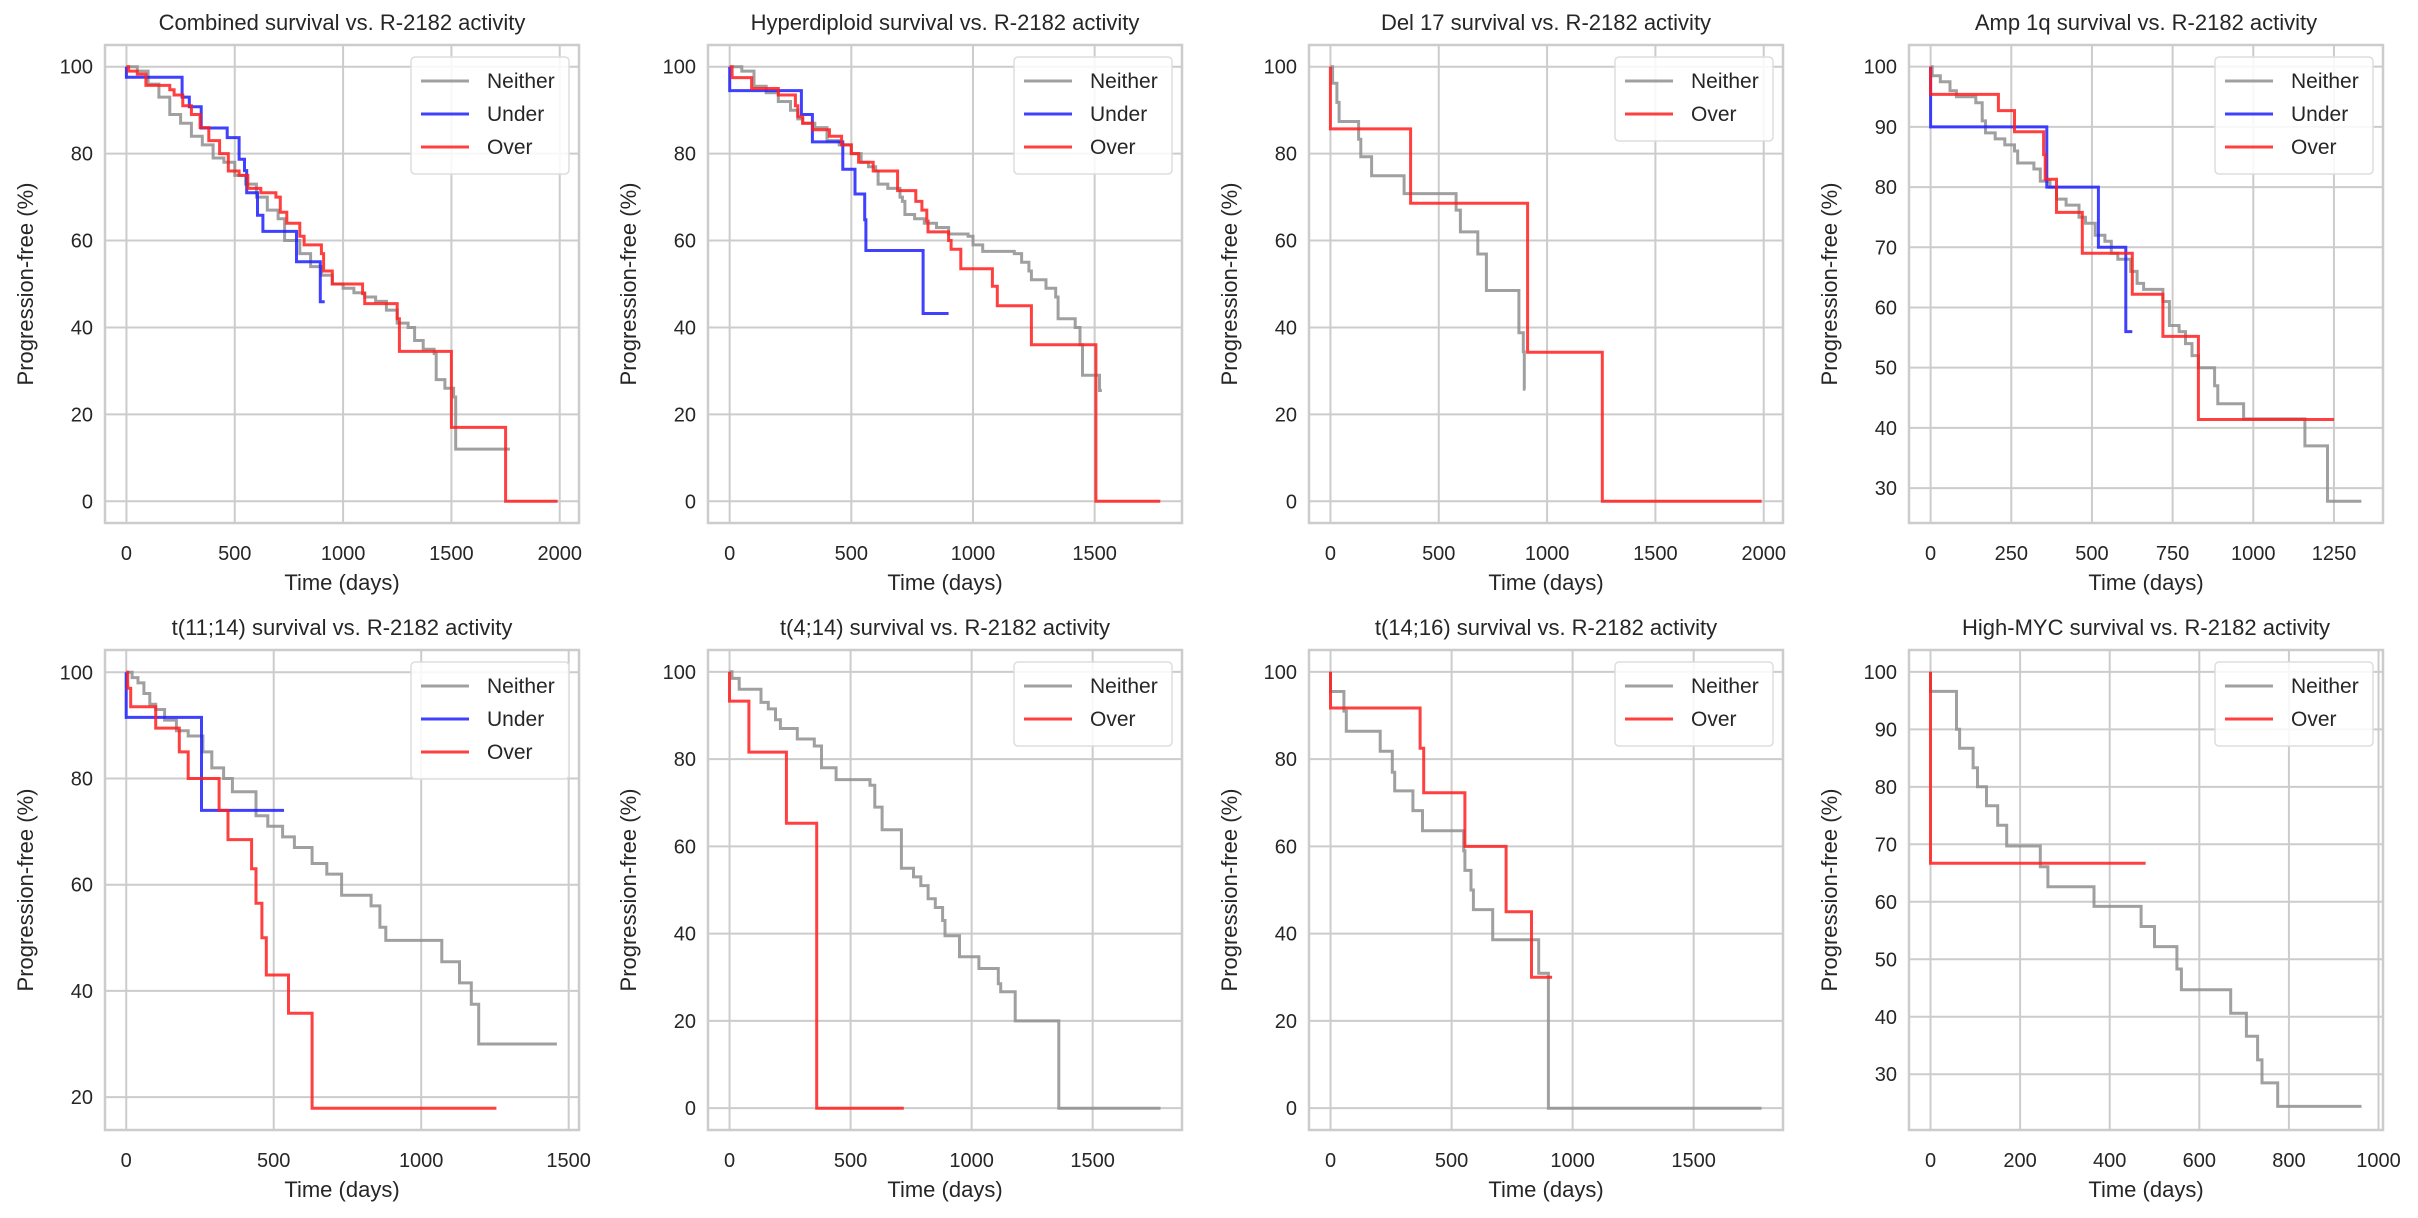 The height and width of the screenshot is (1218, 2418). Describe the element at coordinates (1546, 22) in the screenshot. I see `chart-title: Del 17 survival vs. R-2182 activity` at that location.